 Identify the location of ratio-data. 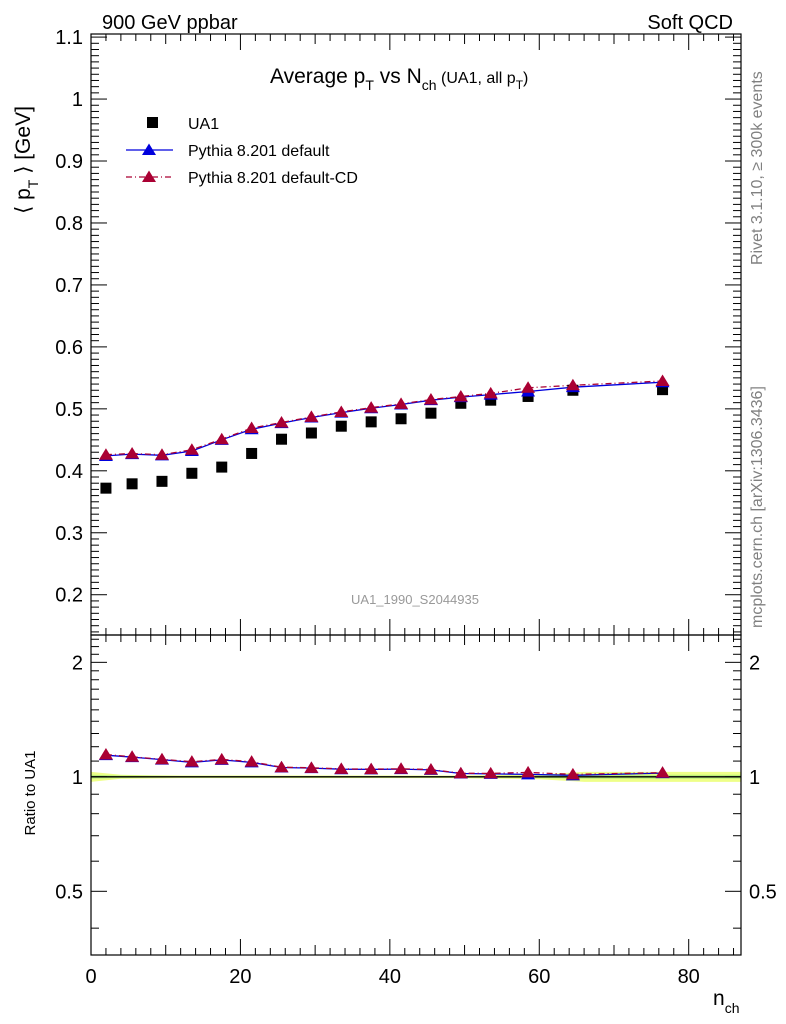
(416, 764).